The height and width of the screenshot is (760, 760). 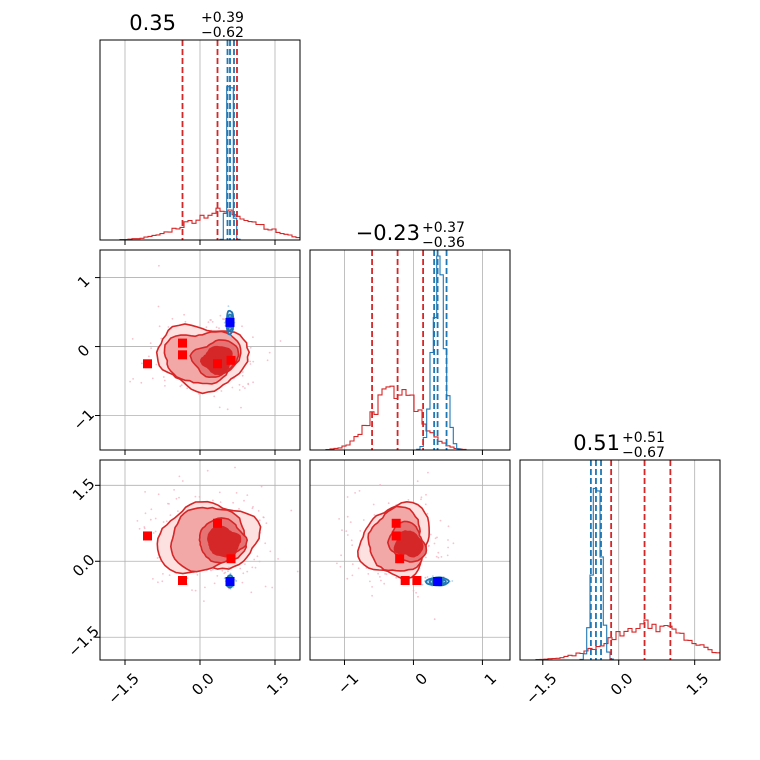 What do you see at coordinates (152, 23) in the screenshot?
I see `title-0-median: 0.35` at bounding box center [152, 23].